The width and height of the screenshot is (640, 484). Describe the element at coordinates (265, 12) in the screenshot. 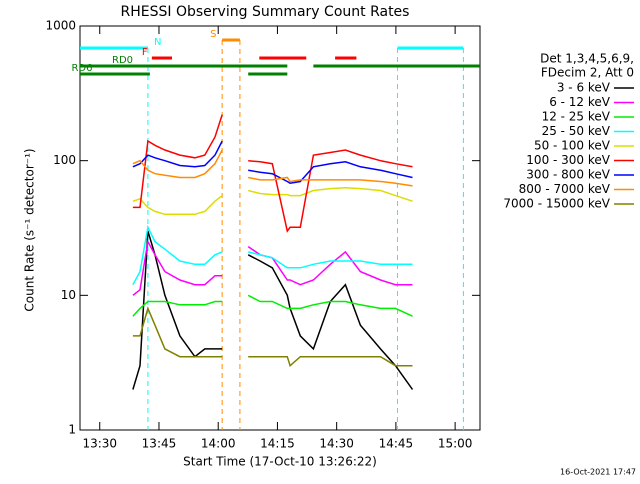

I see `chart-title: RHESSI Observing Summary Count Rates` at that location.